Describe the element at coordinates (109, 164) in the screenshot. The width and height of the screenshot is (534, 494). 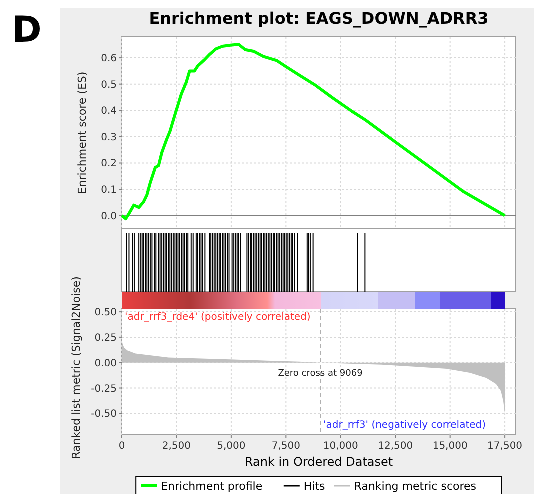
I see `y-tick-label: 0.2` at that location.